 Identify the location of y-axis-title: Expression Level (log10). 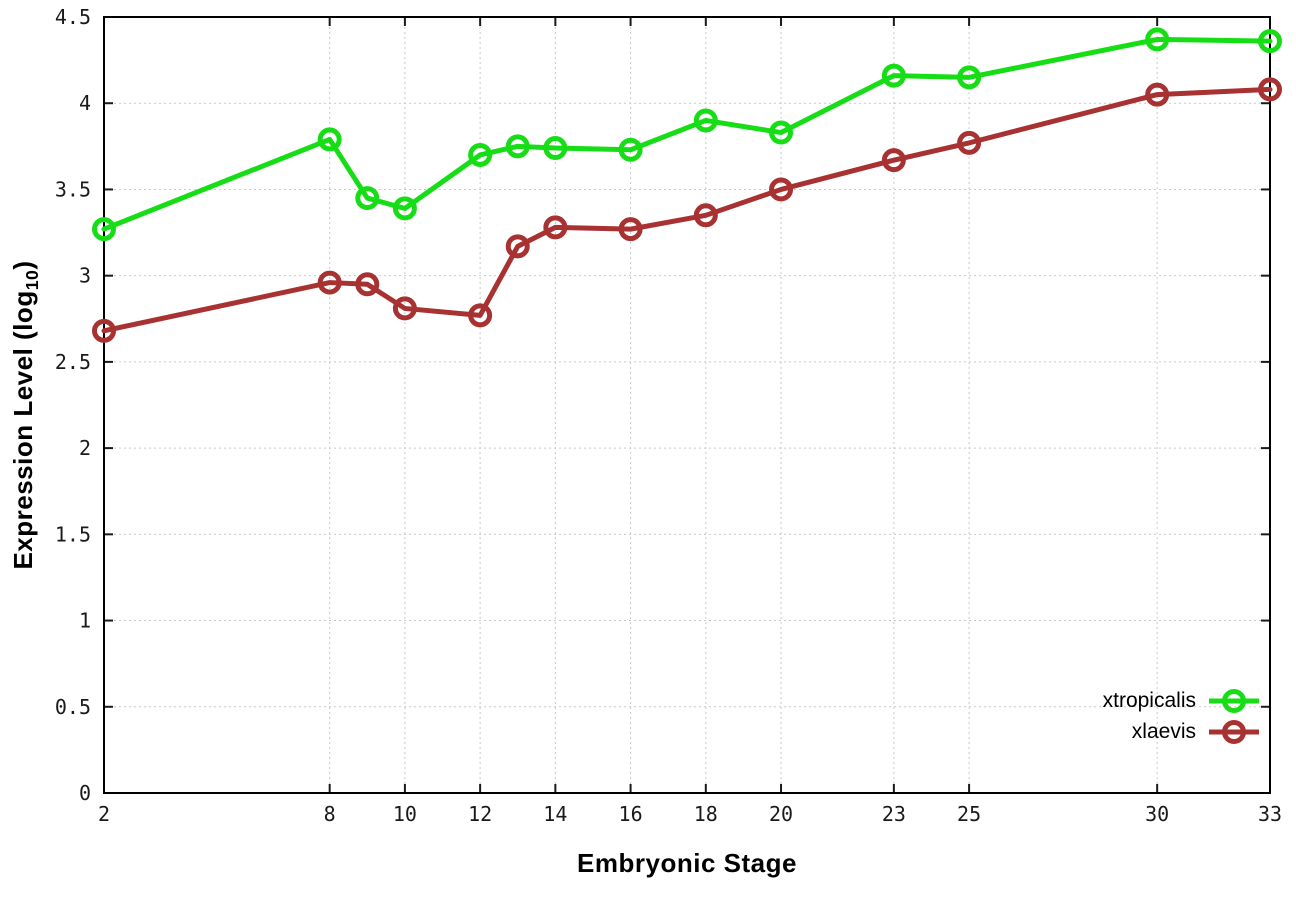
(24, 415).